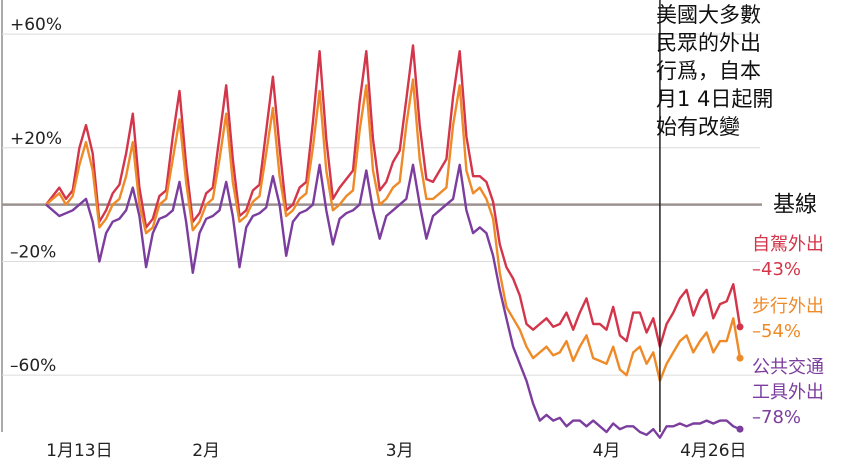  I want to click on series-name-2-0: 公共交通, so click(788, 367).